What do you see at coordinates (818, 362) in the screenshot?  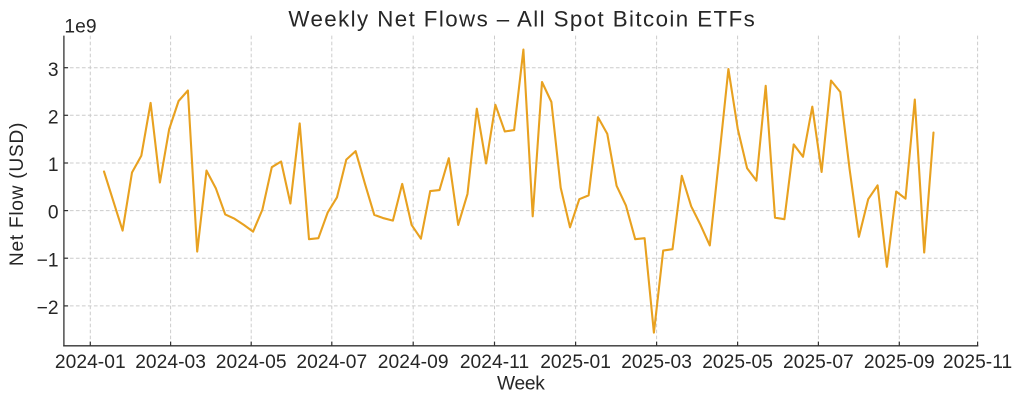 I see `svg-text: 2025-07` at bounding box center [818, 362].